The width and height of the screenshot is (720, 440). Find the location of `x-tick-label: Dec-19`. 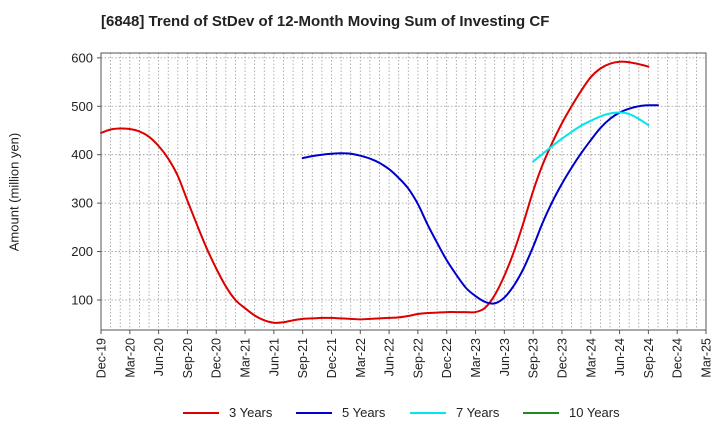

x-tick-label: Dec-19 is located at coordinates (102, 358).